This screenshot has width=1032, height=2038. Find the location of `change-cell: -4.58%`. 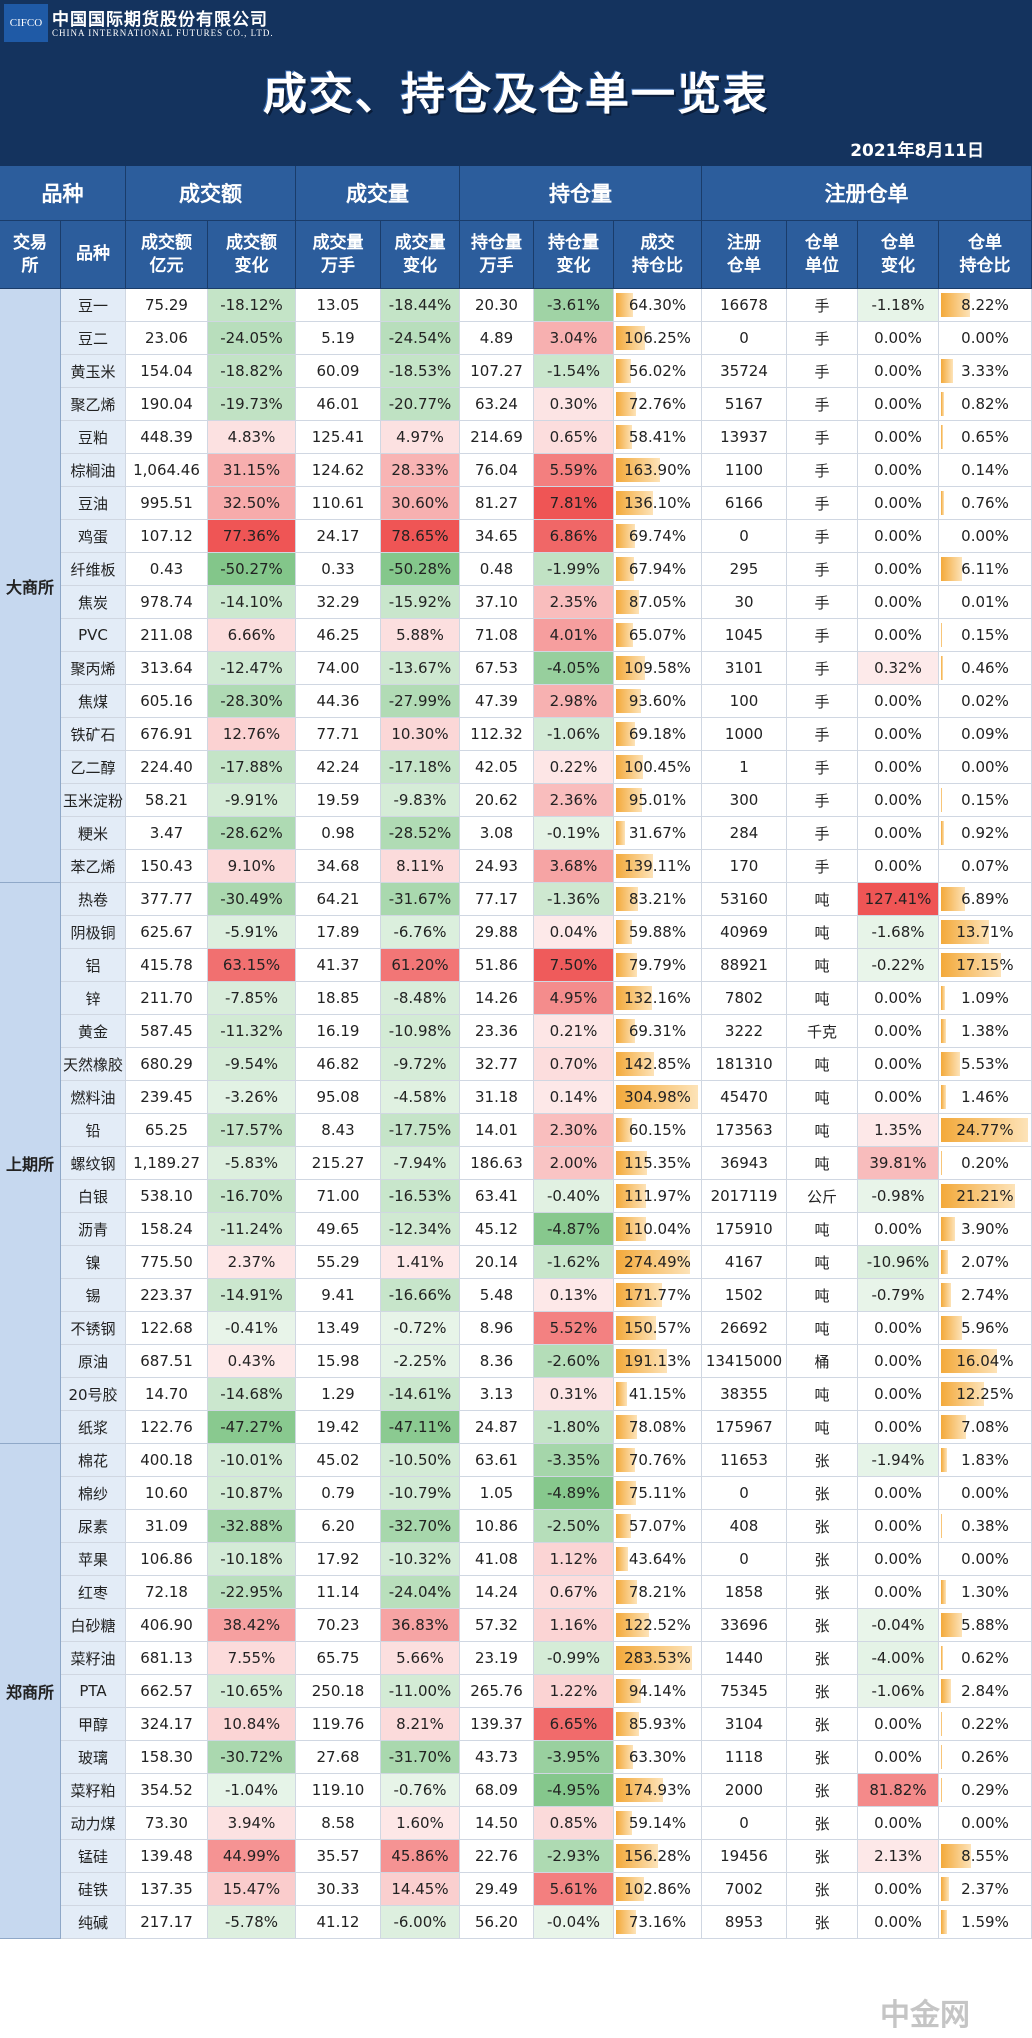

change-cell: -4.58% is located at coordinates (420, 1097).